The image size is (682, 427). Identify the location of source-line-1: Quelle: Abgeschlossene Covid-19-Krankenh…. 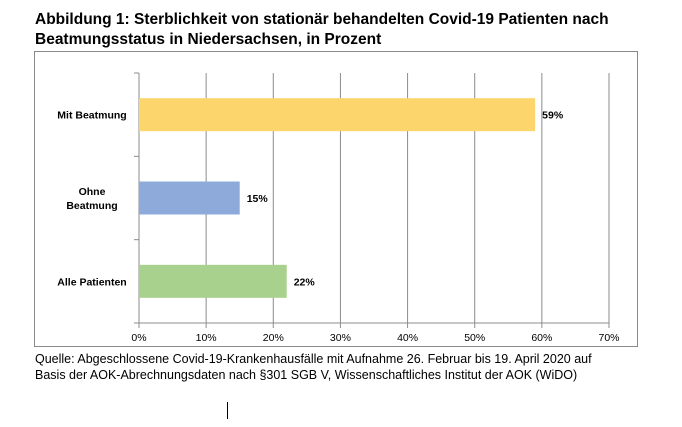
(313, 359).